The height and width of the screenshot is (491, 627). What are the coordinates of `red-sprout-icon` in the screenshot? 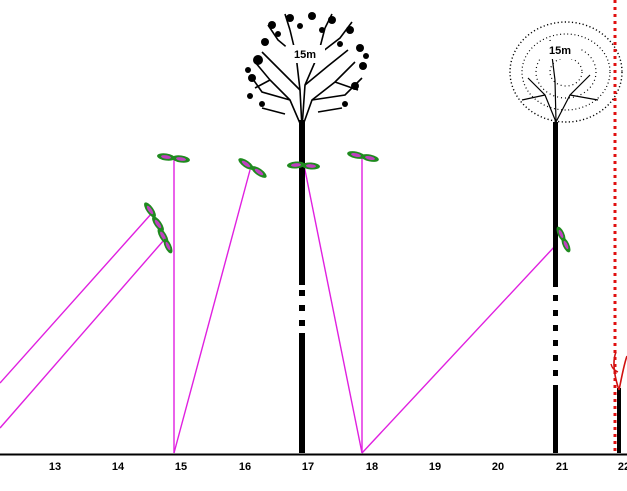 It's located at (618, 402).